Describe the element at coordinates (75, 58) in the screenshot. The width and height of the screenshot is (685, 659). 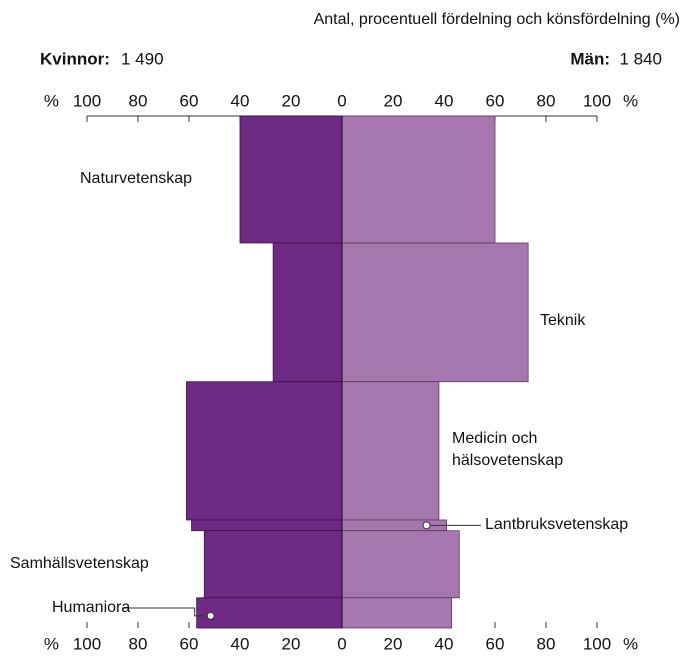
I see `left-header-name: Kvinnor:` at that location.